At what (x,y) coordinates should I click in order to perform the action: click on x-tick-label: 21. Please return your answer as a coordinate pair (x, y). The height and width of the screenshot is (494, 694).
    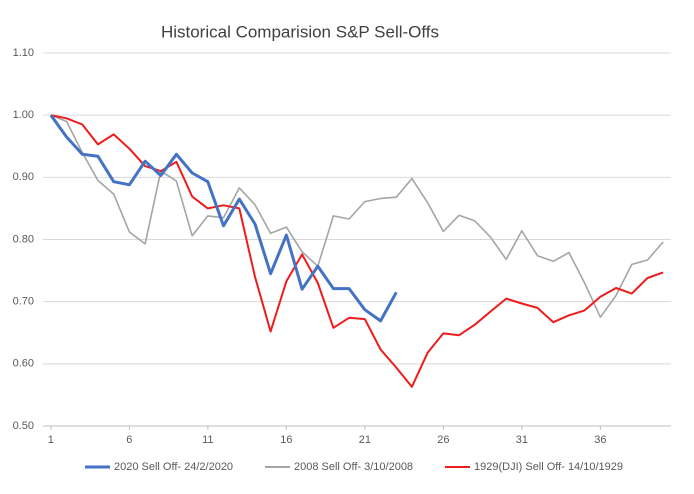
    Looking at the image, I should click on (365, 440).